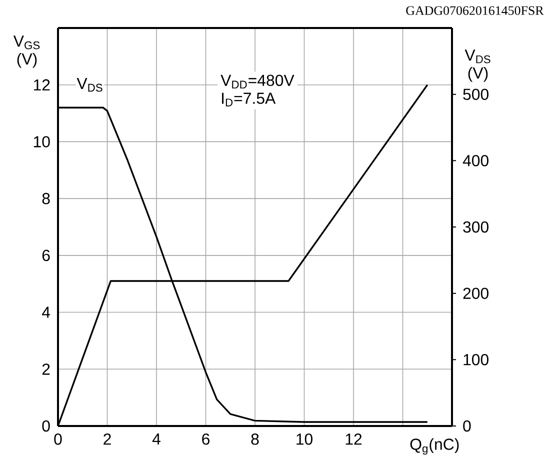 The height and width of the screenshot is (458, 544). Describe the element at coordinates (257, 81) in the screenshot. I see `annotation: V$_{DD}$=480V` at that location.